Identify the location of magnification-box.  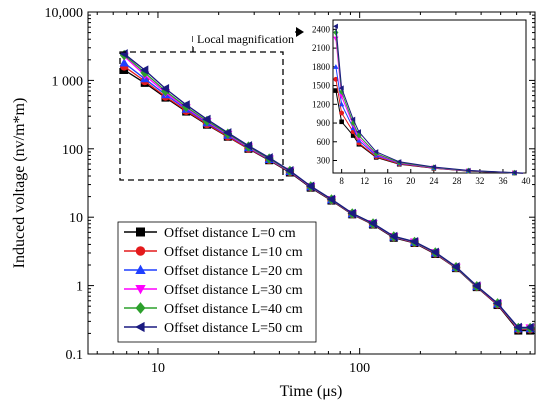
(201, 116).